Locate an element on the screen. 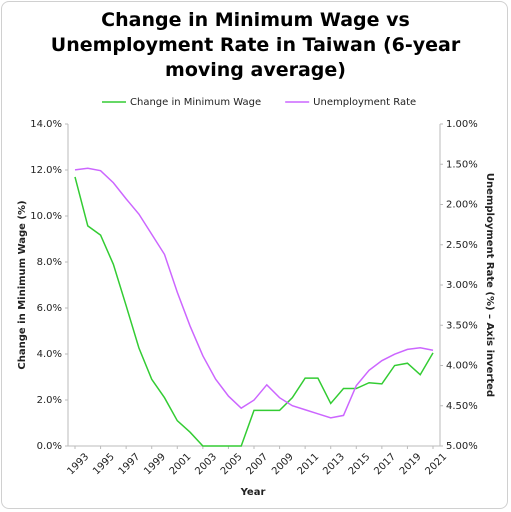  x-tick-label: 1995 is located at coordinates (104, 464).